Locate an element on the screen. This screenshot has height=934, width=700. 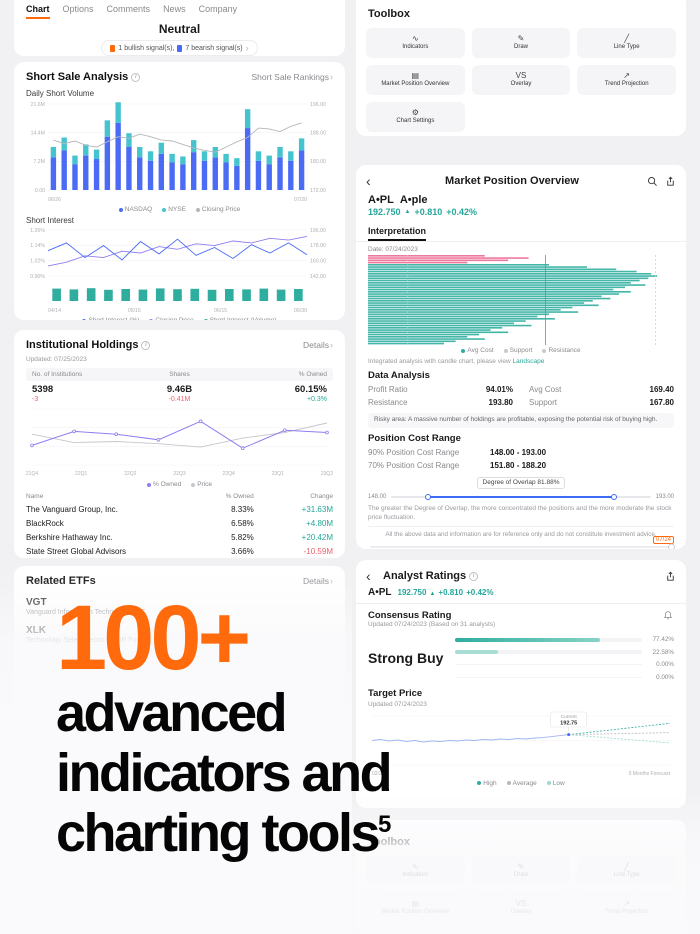
metric: Avg Cost 169.40 is located at coordinates (601, 389).